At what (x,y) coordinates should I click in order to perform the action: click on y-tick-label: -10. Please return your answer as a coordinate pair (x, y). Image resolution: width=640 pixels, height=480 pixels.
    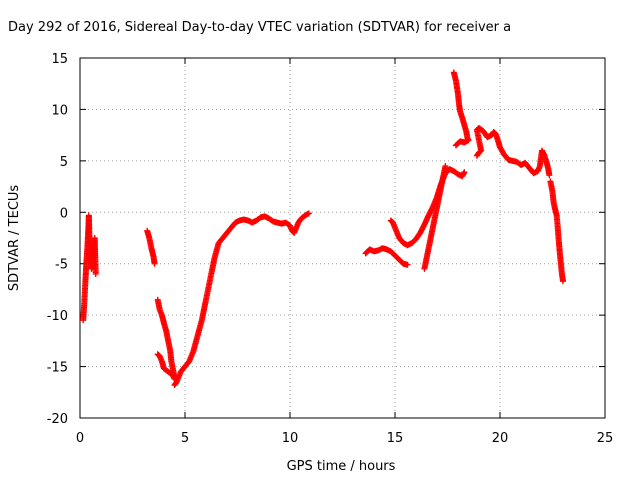
    Looking at the image, I should click on (57, 316).